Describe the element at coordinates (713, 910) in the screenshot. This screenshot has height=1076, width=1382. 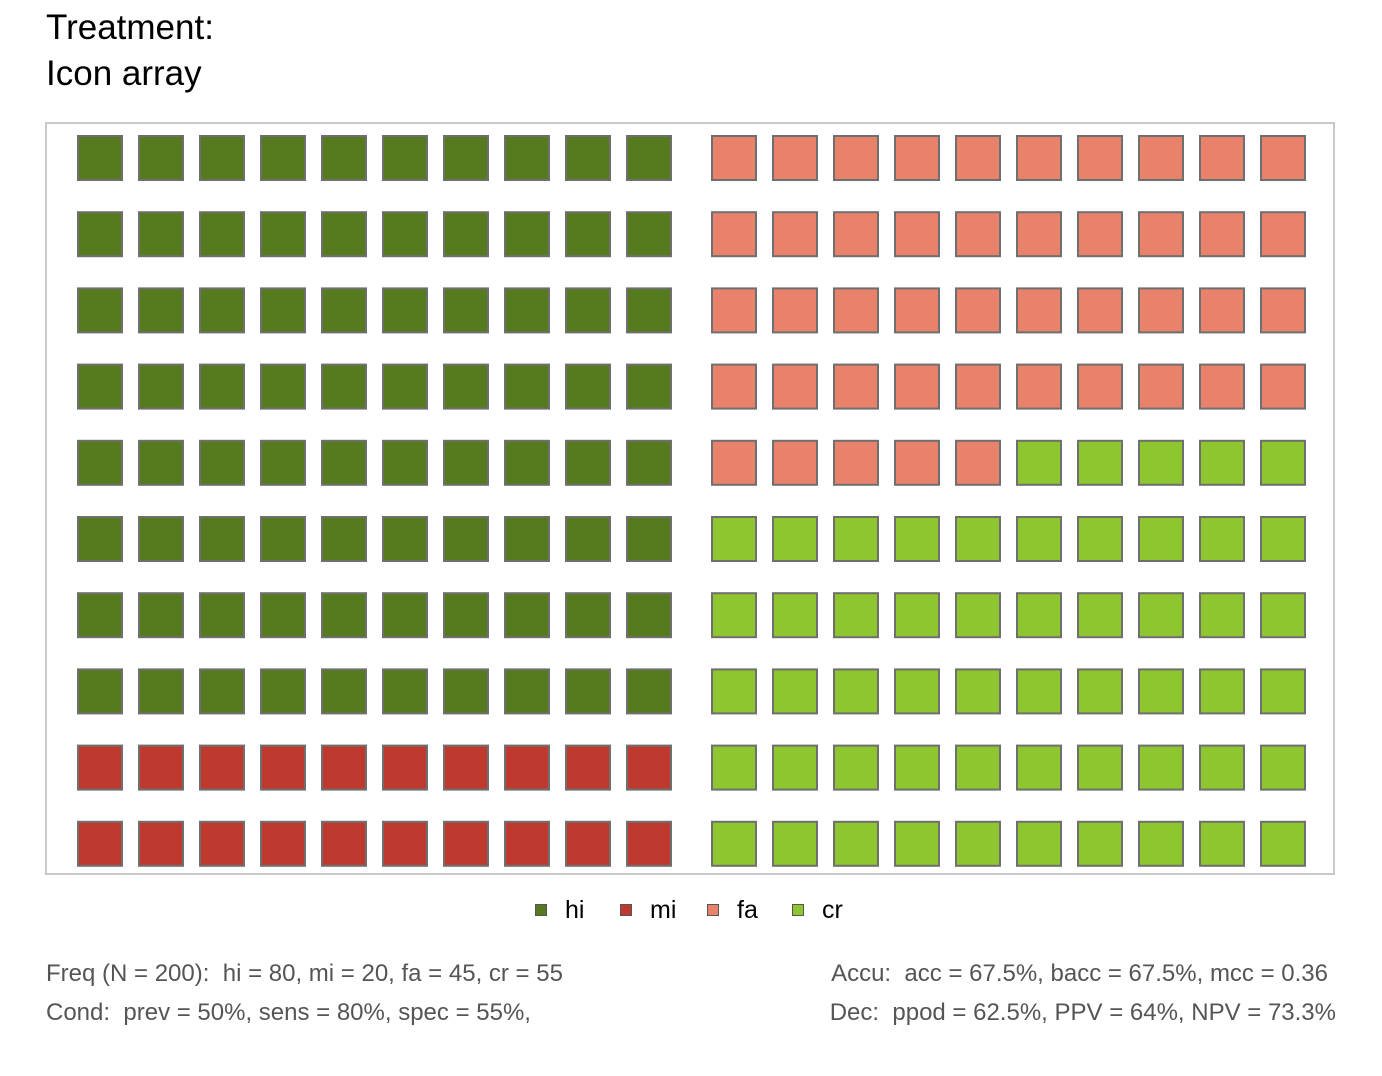
I see `legend-swatch-fa` at that location.